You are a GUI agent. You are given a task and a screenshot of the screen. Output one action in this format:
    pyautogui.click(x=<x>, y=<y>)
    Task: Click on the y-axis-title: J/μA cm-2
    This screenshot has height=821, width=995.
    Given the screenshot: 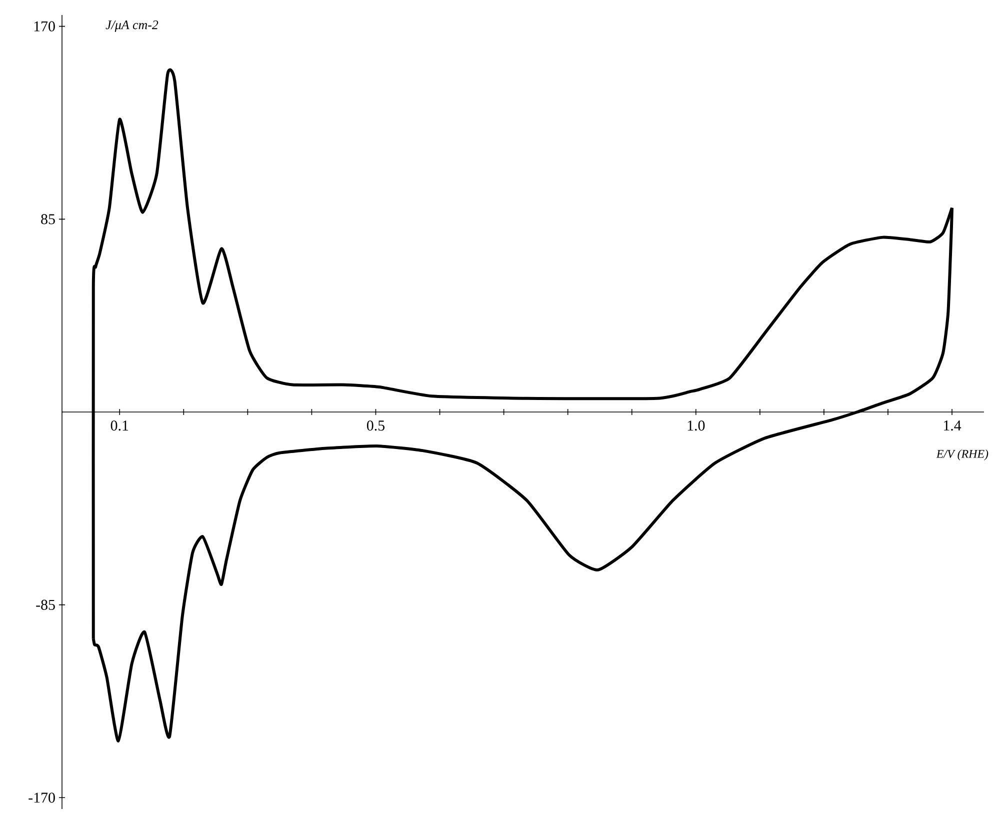 What is the action you would take?
    pyautogui.click(x=132, y=26)
    